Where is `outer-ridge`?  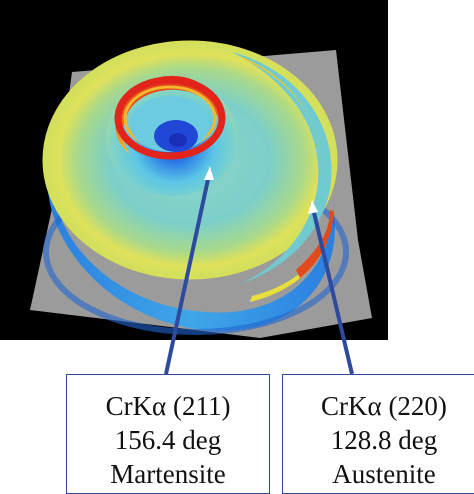
outer-ridge is located at coordinates (282, 168).